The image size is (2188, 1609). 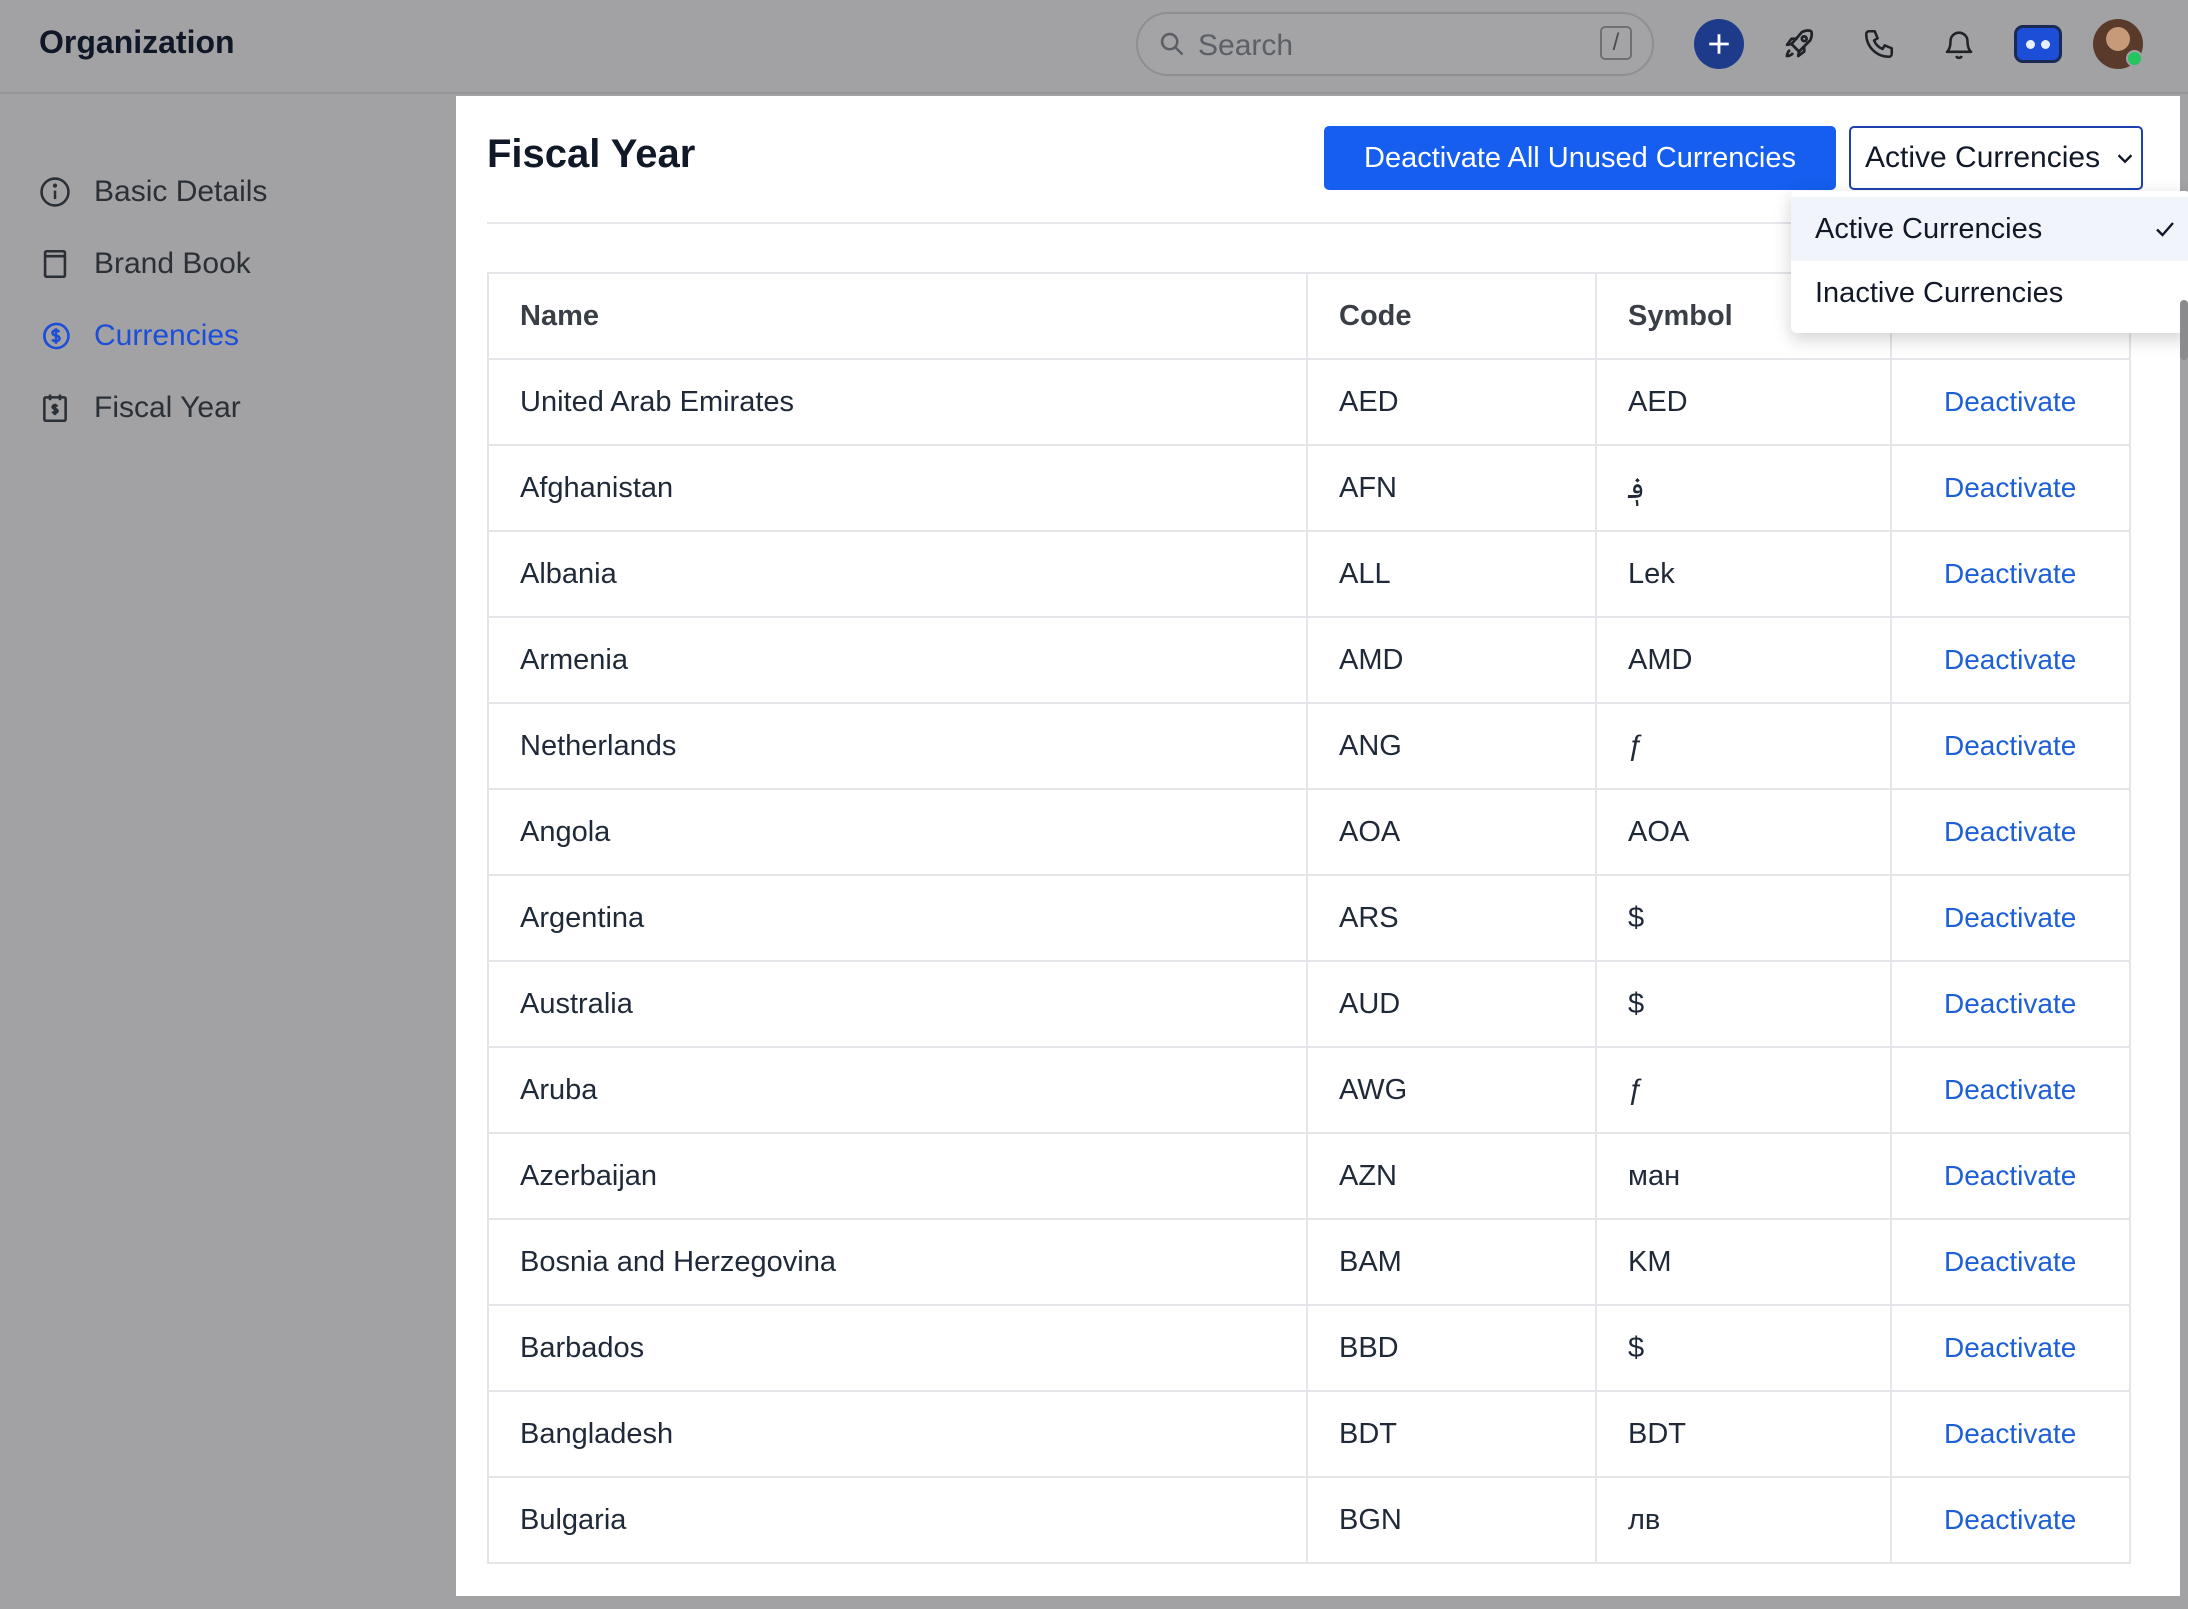 I want to click on search-placeholder: Search, so click(x=1246, y=45).